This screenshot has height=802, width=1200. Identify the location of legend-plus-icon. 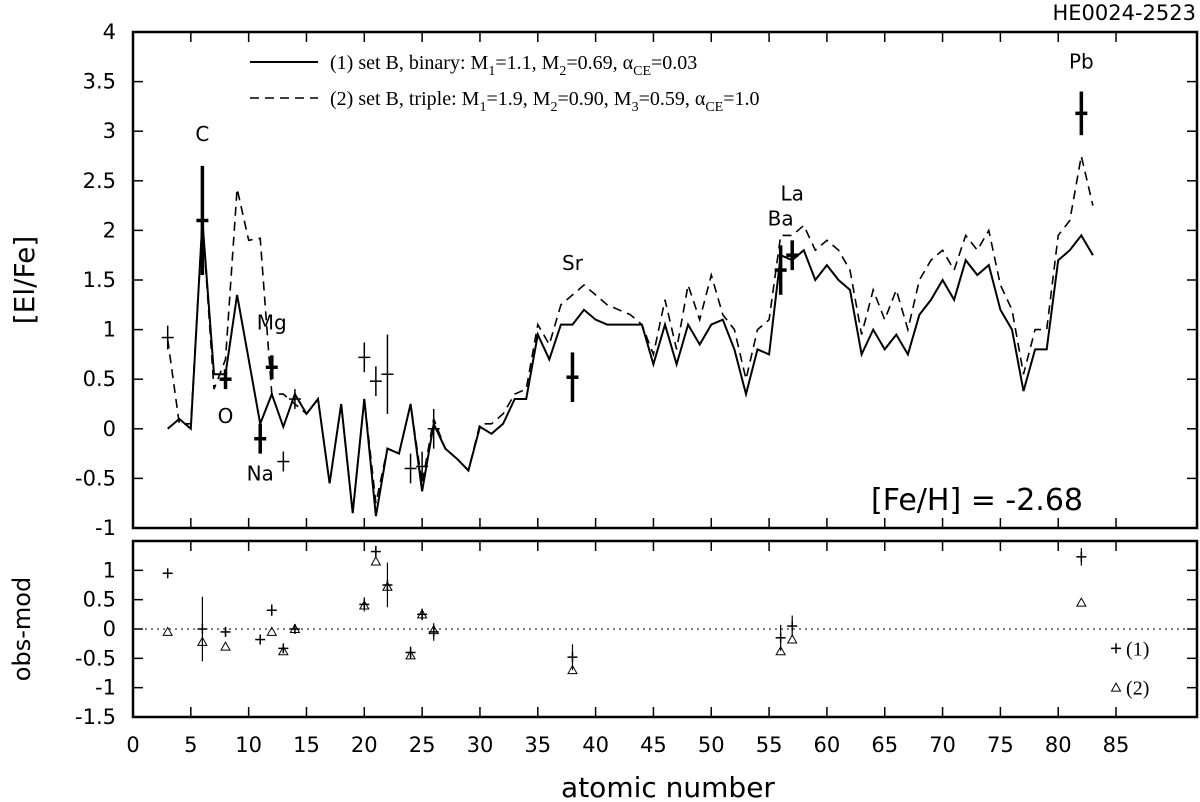
(1116, 648).